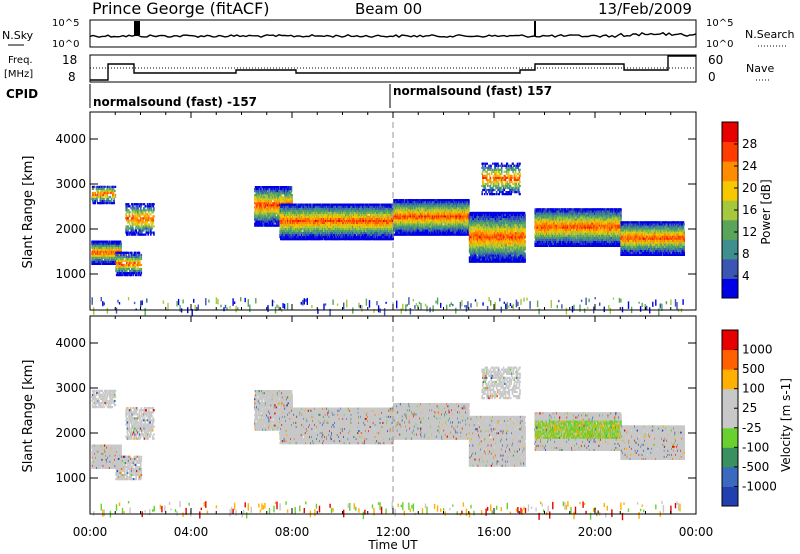 The height and width of the screenshot is (554, 800). I want to click on freq-tick-hi: 18, so click(69, 60).